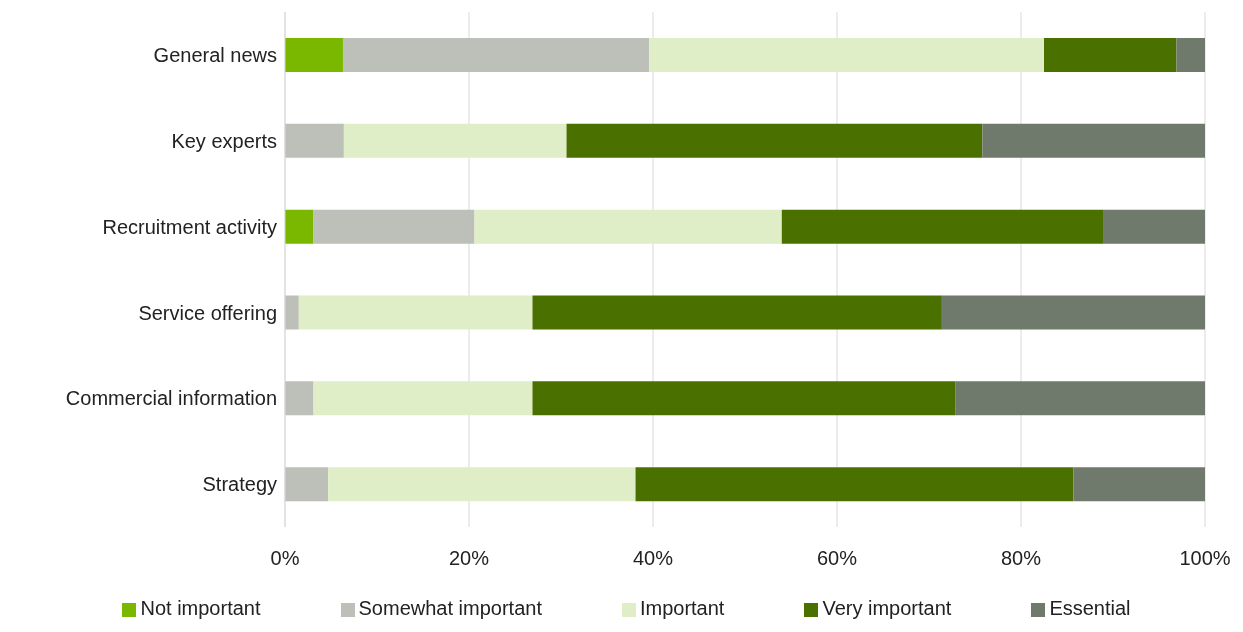  What do you see at coordinates (682, 608) in the screenshot?
I see `legend-label: Important` at bounding box center [682, 608].